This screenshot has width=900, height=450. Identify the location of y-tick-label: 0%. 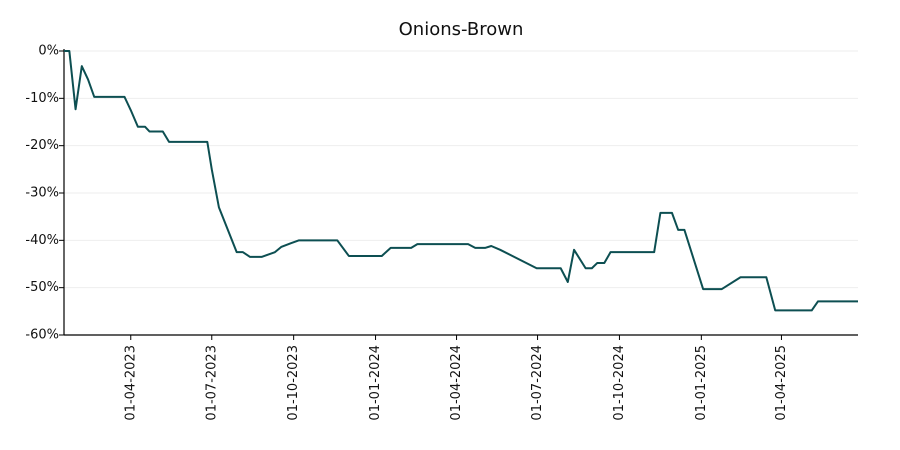
(48, 51).